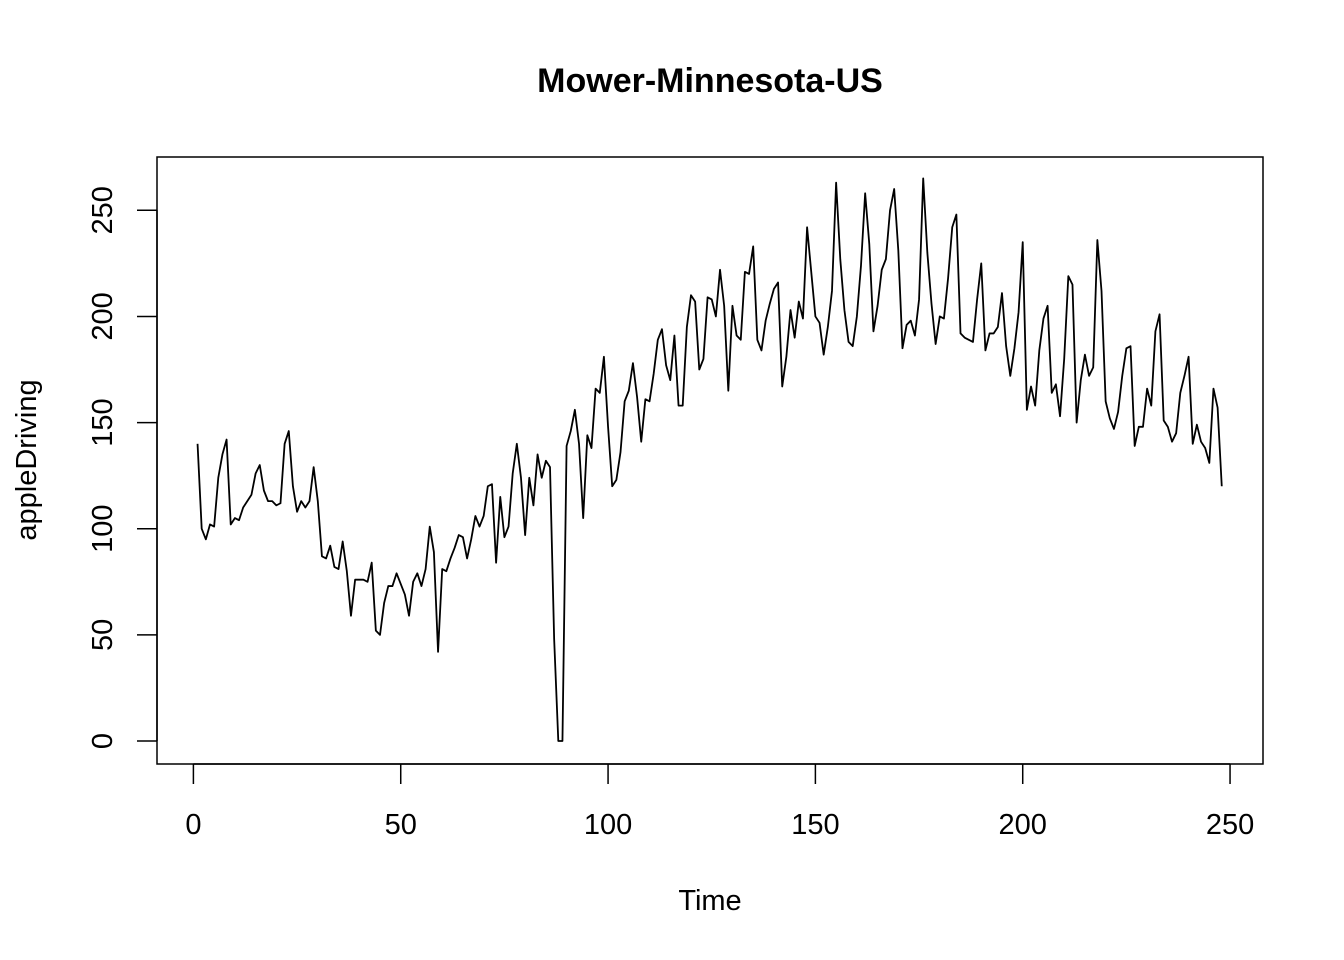 The width and height of the screenshot is (1344, 960). What do you see at coordinates (719, 802) in the screenshot?
I see `x-axis: 0 50 100 150 200 250` at bounding box center [719, 802].